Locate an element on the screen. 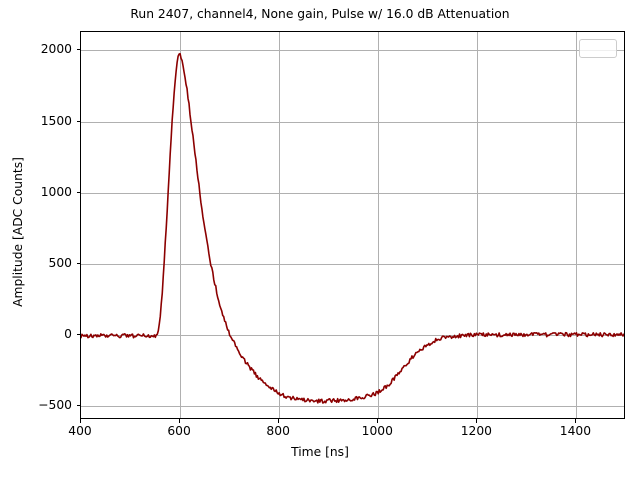 The height and width of the screenshot is (480, 640). x-tick-label: 800 is located at coordinates (278, 431).